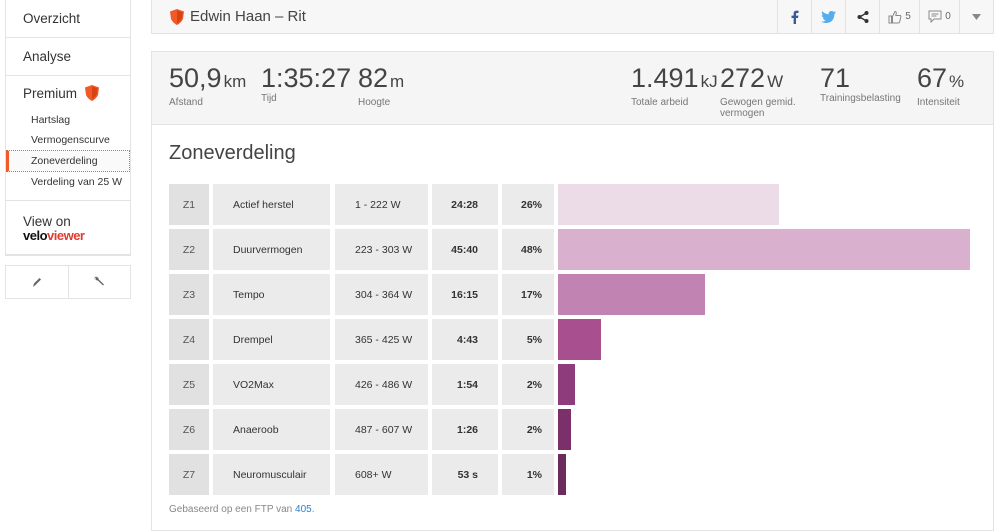 Image resolution: width=1000 pixels, height=531 pixels. Describe the element at coordinates (189, 294) in the screenshot. I see `zone-id: Z3` at that location.